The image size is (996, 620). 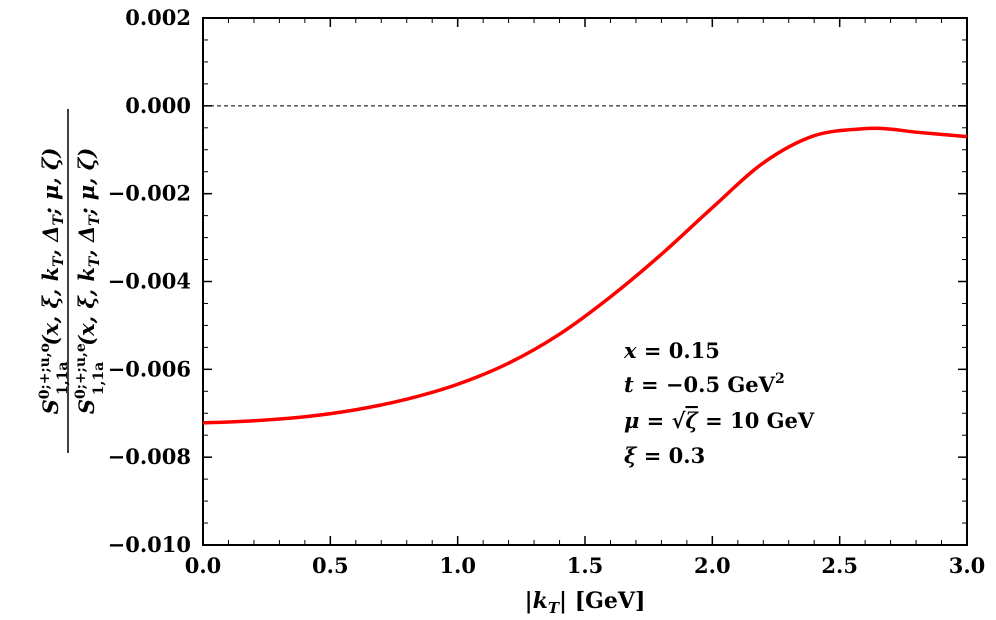 What do you see at coordinates (149, 456) in the screenshot?
I see `y-tick-label: −0.008` at bounding box center [149, 456].